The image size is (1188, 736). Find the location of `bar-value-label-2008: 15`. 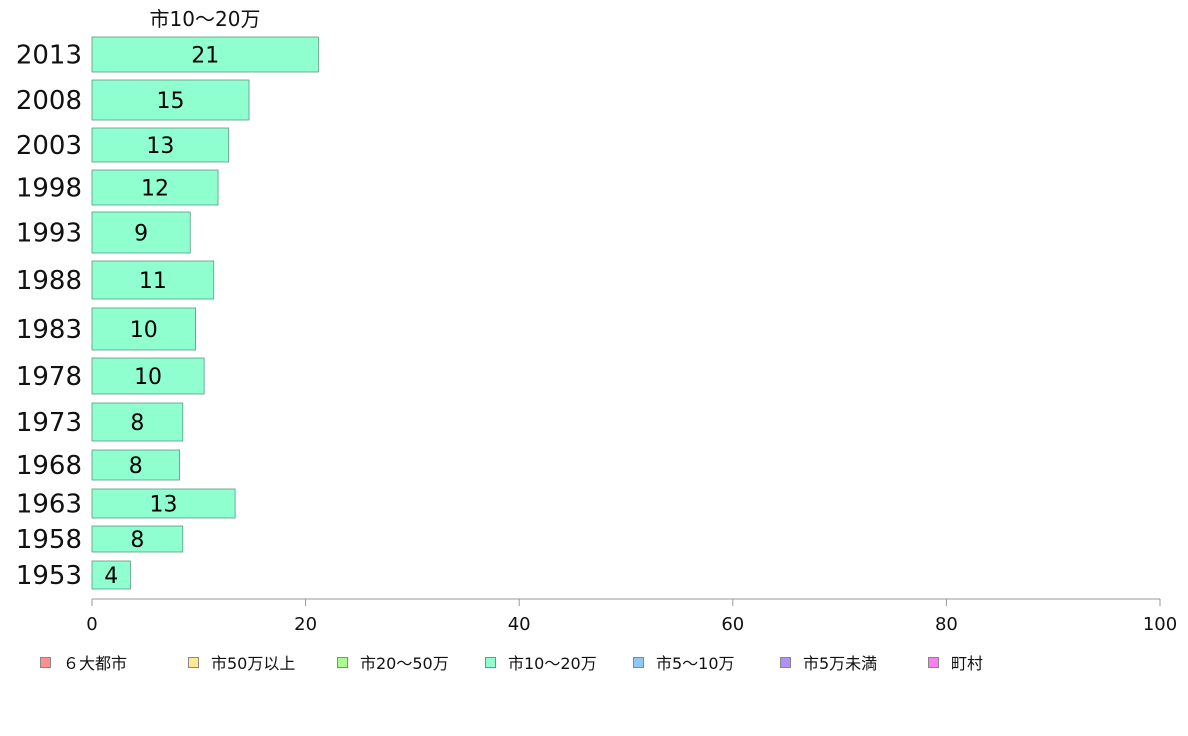

bar-value-label-2008: 15 is located at coordinates (170, 101).